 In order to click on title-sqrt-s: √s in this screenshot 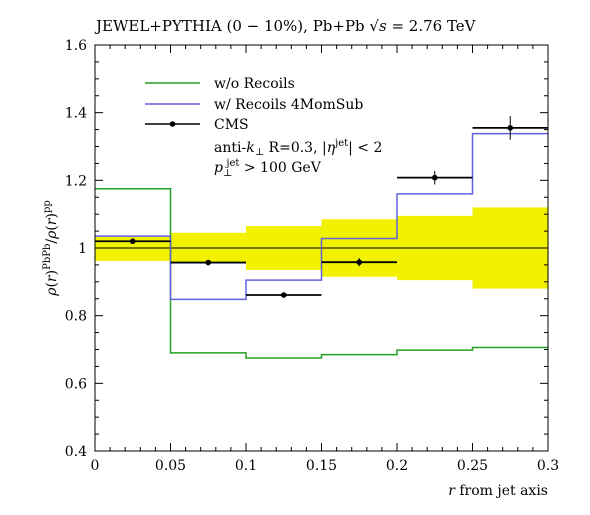, I will do `click(378, 26)`.